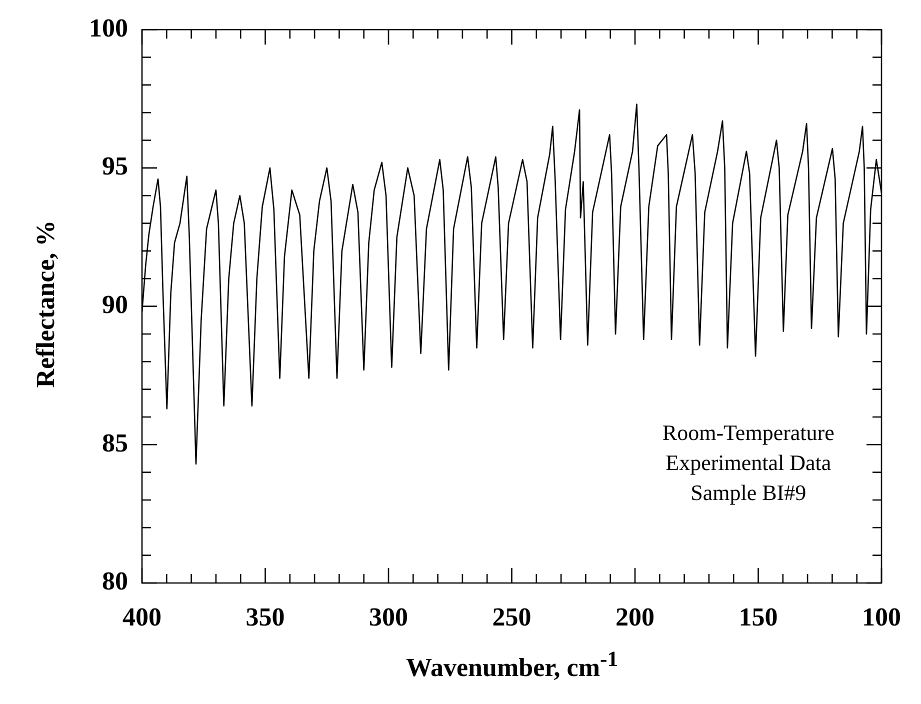 This screenshot has height=704, width=921. Describe the element at coordinates (142, 617) in the screenshot. I see `x-tick-label: 400` at that location.